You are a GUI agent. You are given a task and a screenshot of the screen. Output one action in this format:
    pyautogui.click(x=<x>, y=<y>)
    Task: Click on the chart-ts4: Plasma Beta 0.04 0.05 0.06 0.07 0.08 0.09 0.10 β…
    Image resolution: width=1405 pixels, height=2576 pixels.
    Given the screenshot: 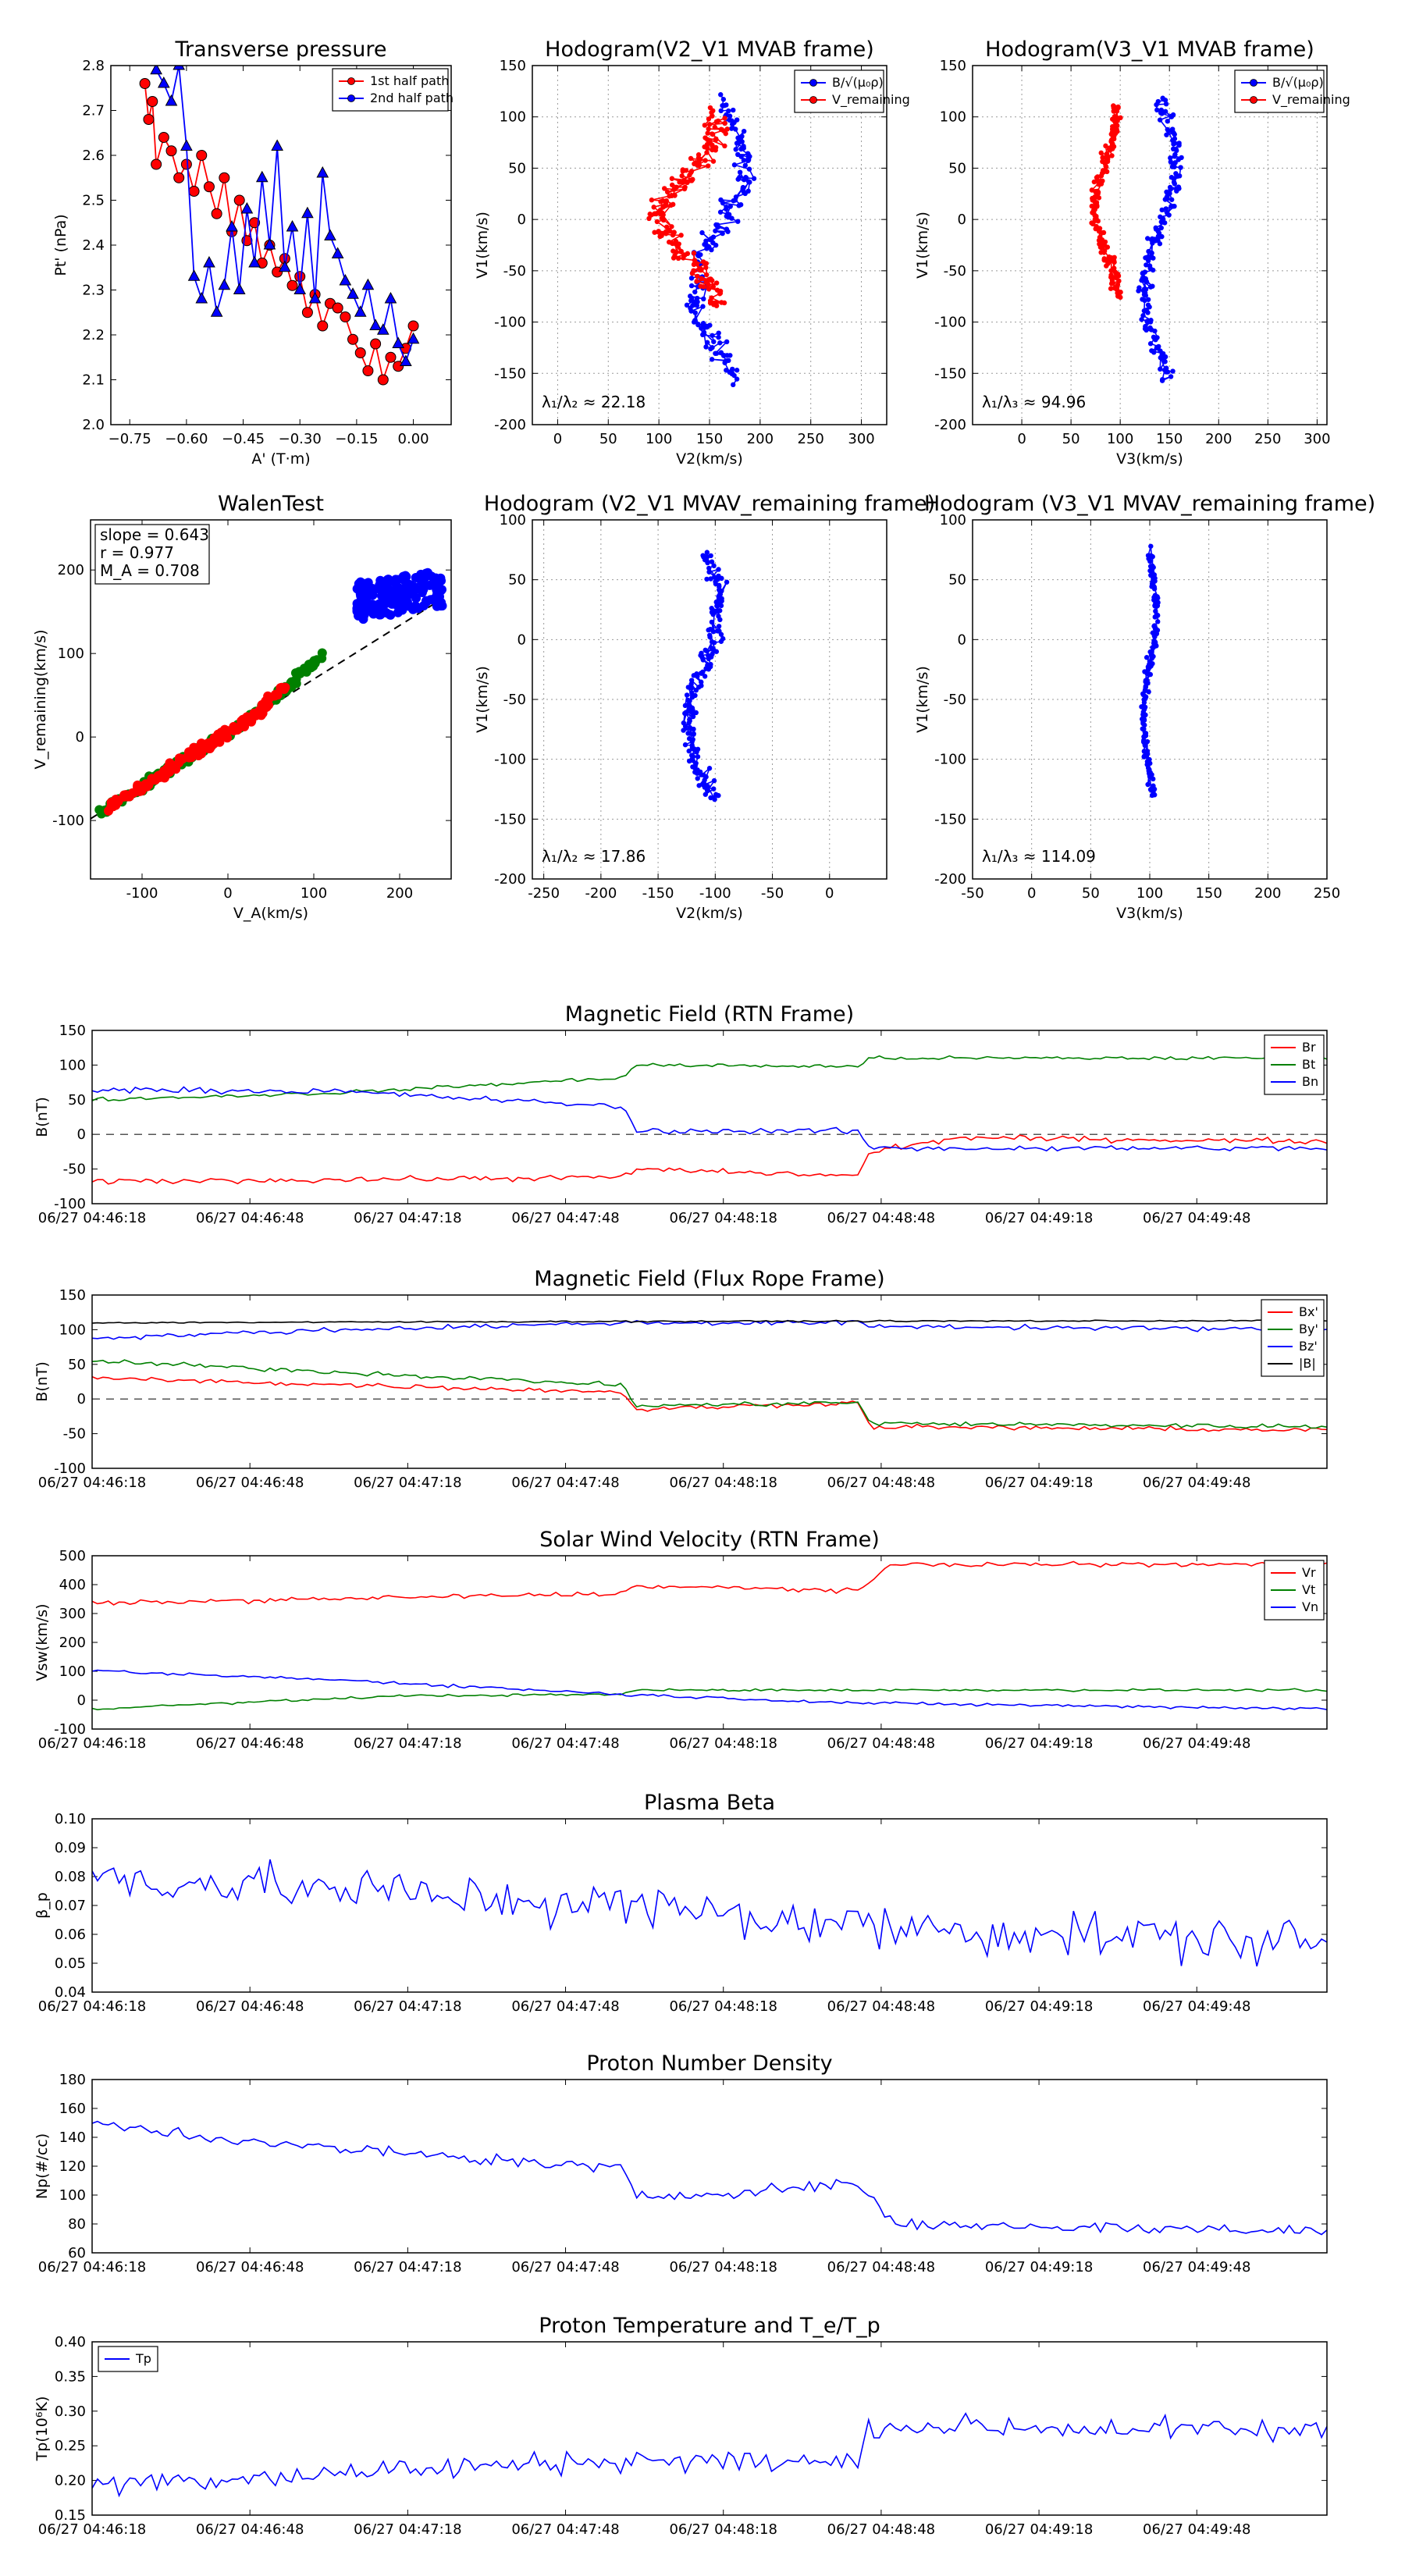 What is the action you would take?
    pyautogui.click(x=681, y=1903)
    